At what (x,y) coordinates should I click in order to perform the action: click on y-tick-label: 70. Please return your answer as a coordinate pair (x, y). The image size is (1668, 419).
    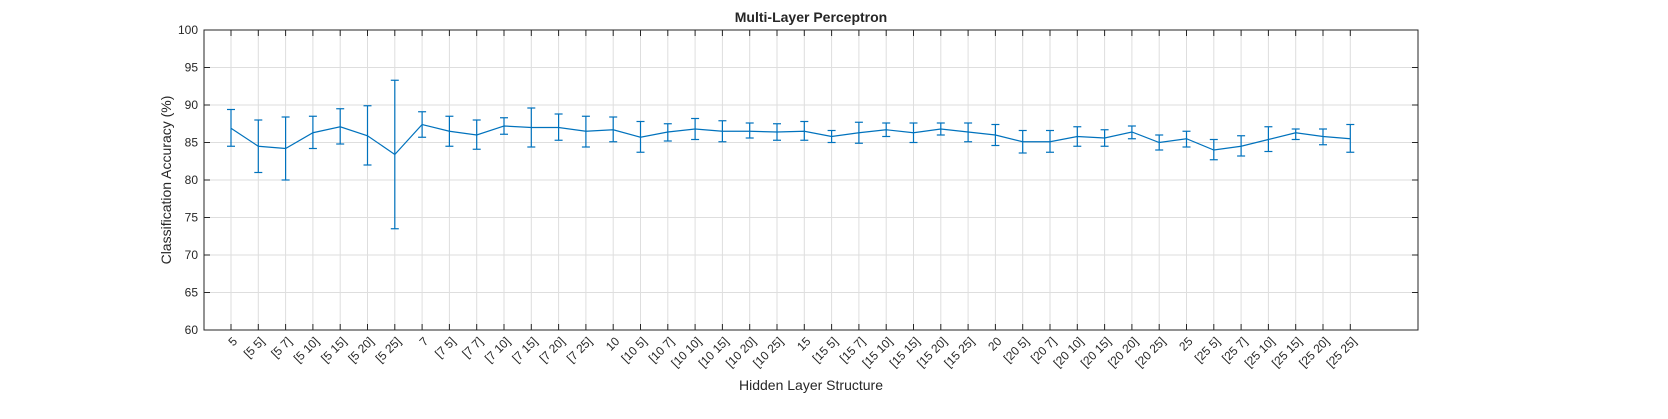
    Looking at the image, I should click on (192, 255).